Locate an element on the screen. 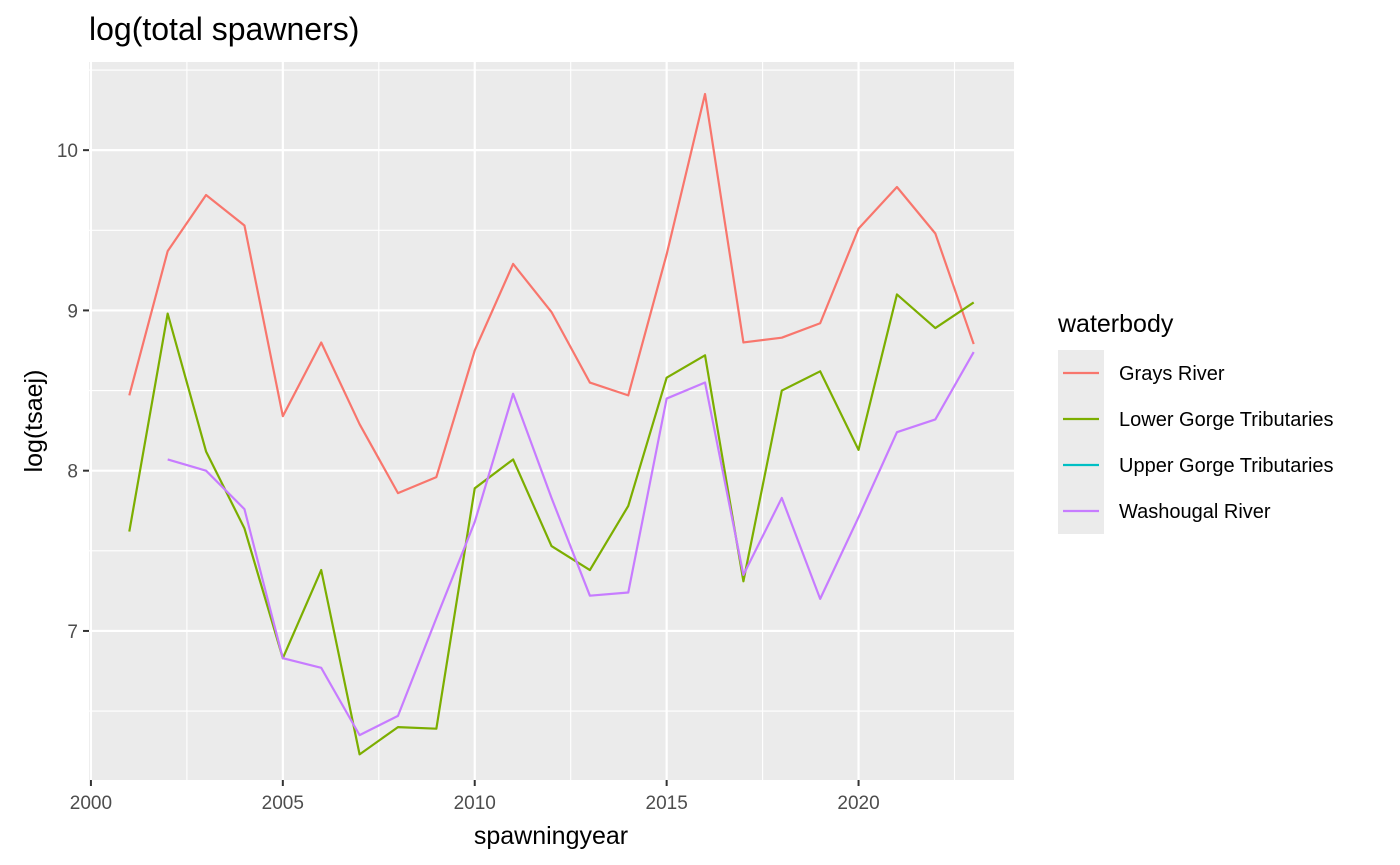 This screenshot has height=865, width=1400. legend-title: waterbody is located at coordinates (1115, 324).